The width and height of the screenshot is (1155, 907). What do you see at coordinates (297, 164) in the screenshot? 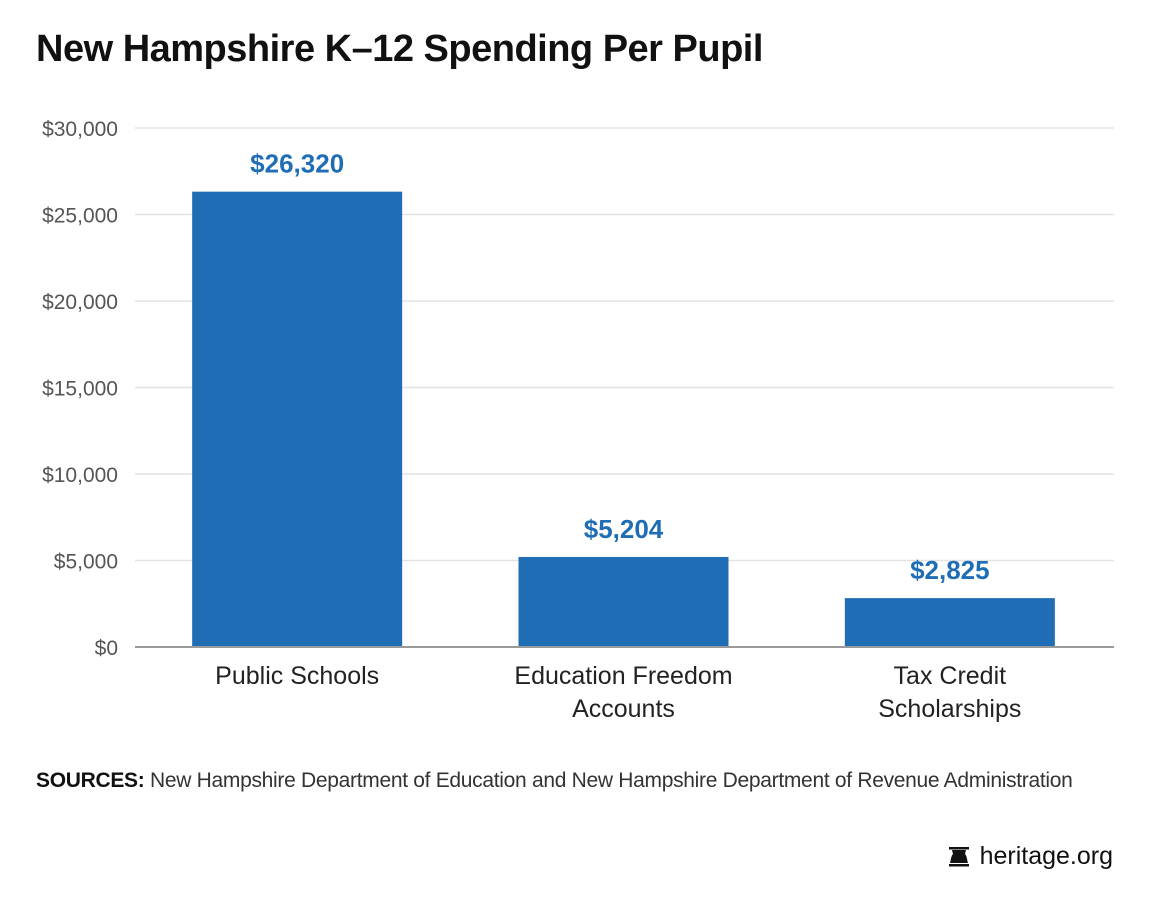
I see `bar-value-label: $26,320` at bounding box center [297, 164].